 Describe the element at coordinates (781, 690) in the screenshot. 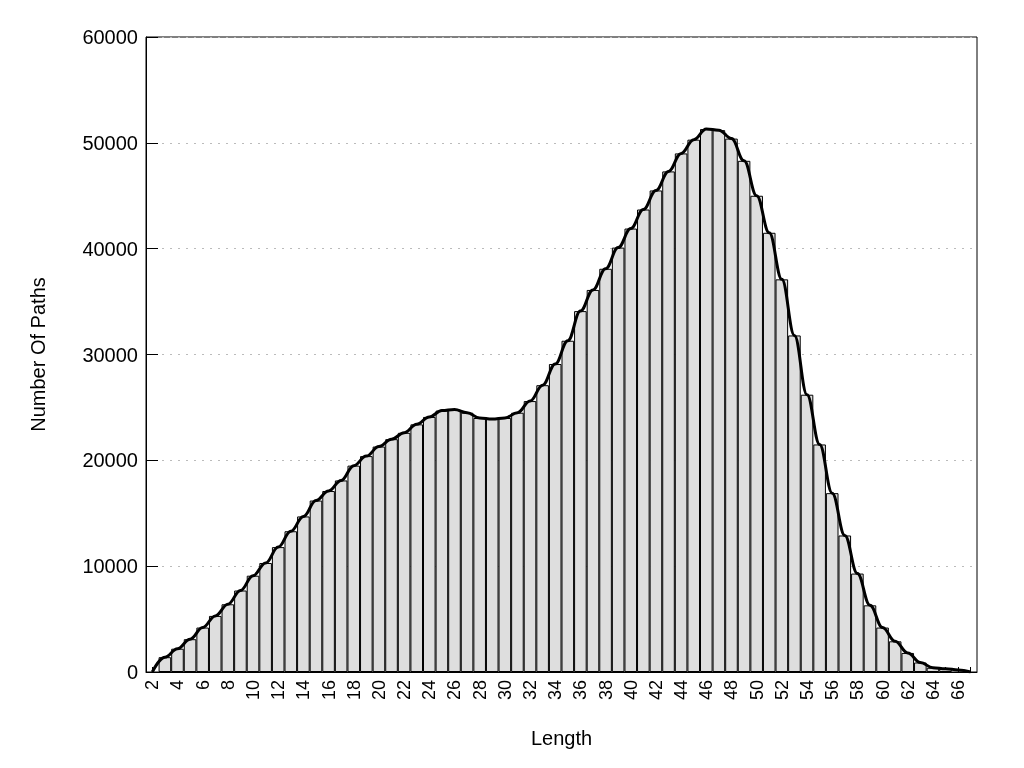

I see `x-tick-label: 52` at that location.